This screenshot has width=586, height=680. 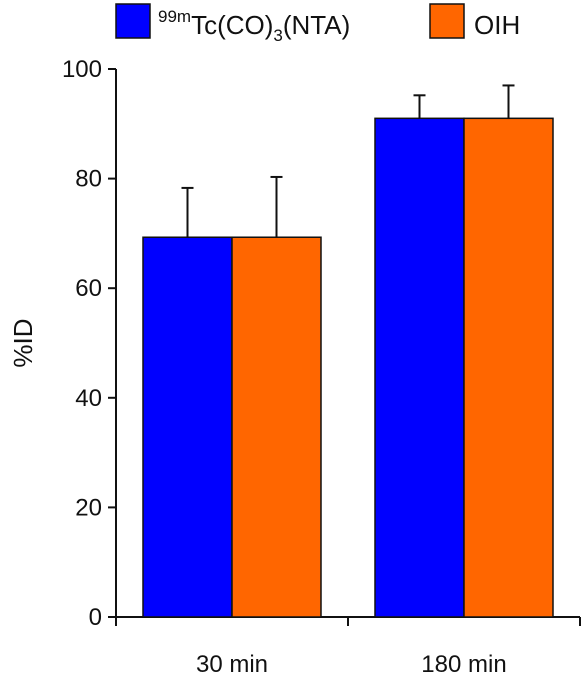 What do you see at coordinates (232, 664) in the screenshot?
I see `x-tick-label-0: 30 min` at bounding box center [232, 664].